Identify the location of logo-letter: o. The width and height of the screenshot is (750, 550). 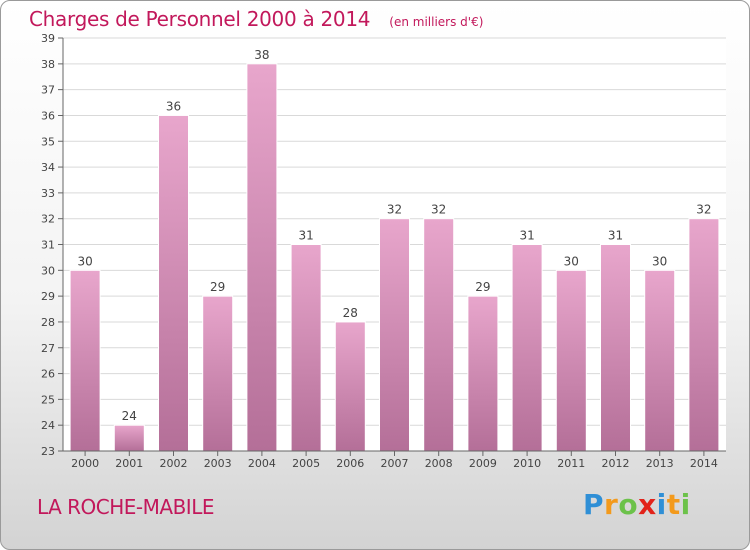
(628, 504).